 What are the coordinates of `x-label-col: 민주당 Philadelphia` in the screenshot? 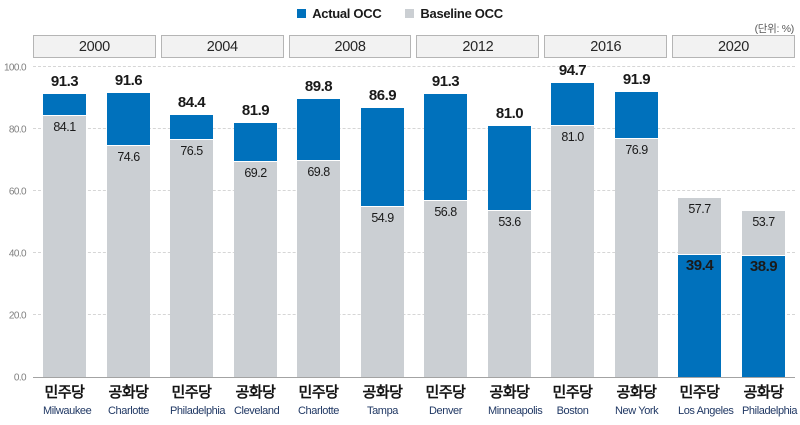 It's located at (198, 399).